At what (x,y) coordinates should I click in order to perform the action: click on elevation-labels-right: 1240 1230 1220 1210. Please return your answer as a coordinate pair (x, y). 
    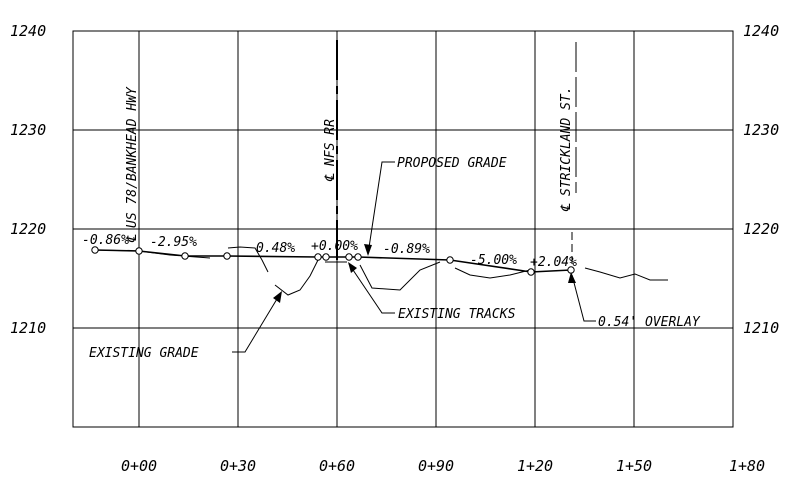
    Looking at the image, I should click on (761, 179).